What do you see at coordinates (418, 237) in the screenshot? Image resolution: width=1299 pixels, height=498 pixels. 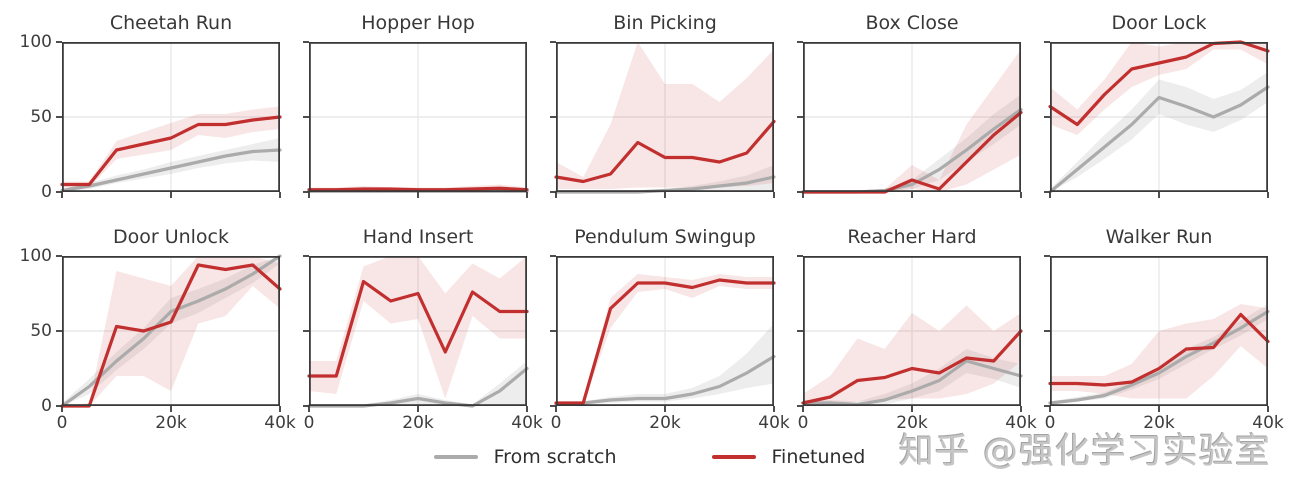 I see `subplot-title: Hand Insert` at bounding box center [418, 237].